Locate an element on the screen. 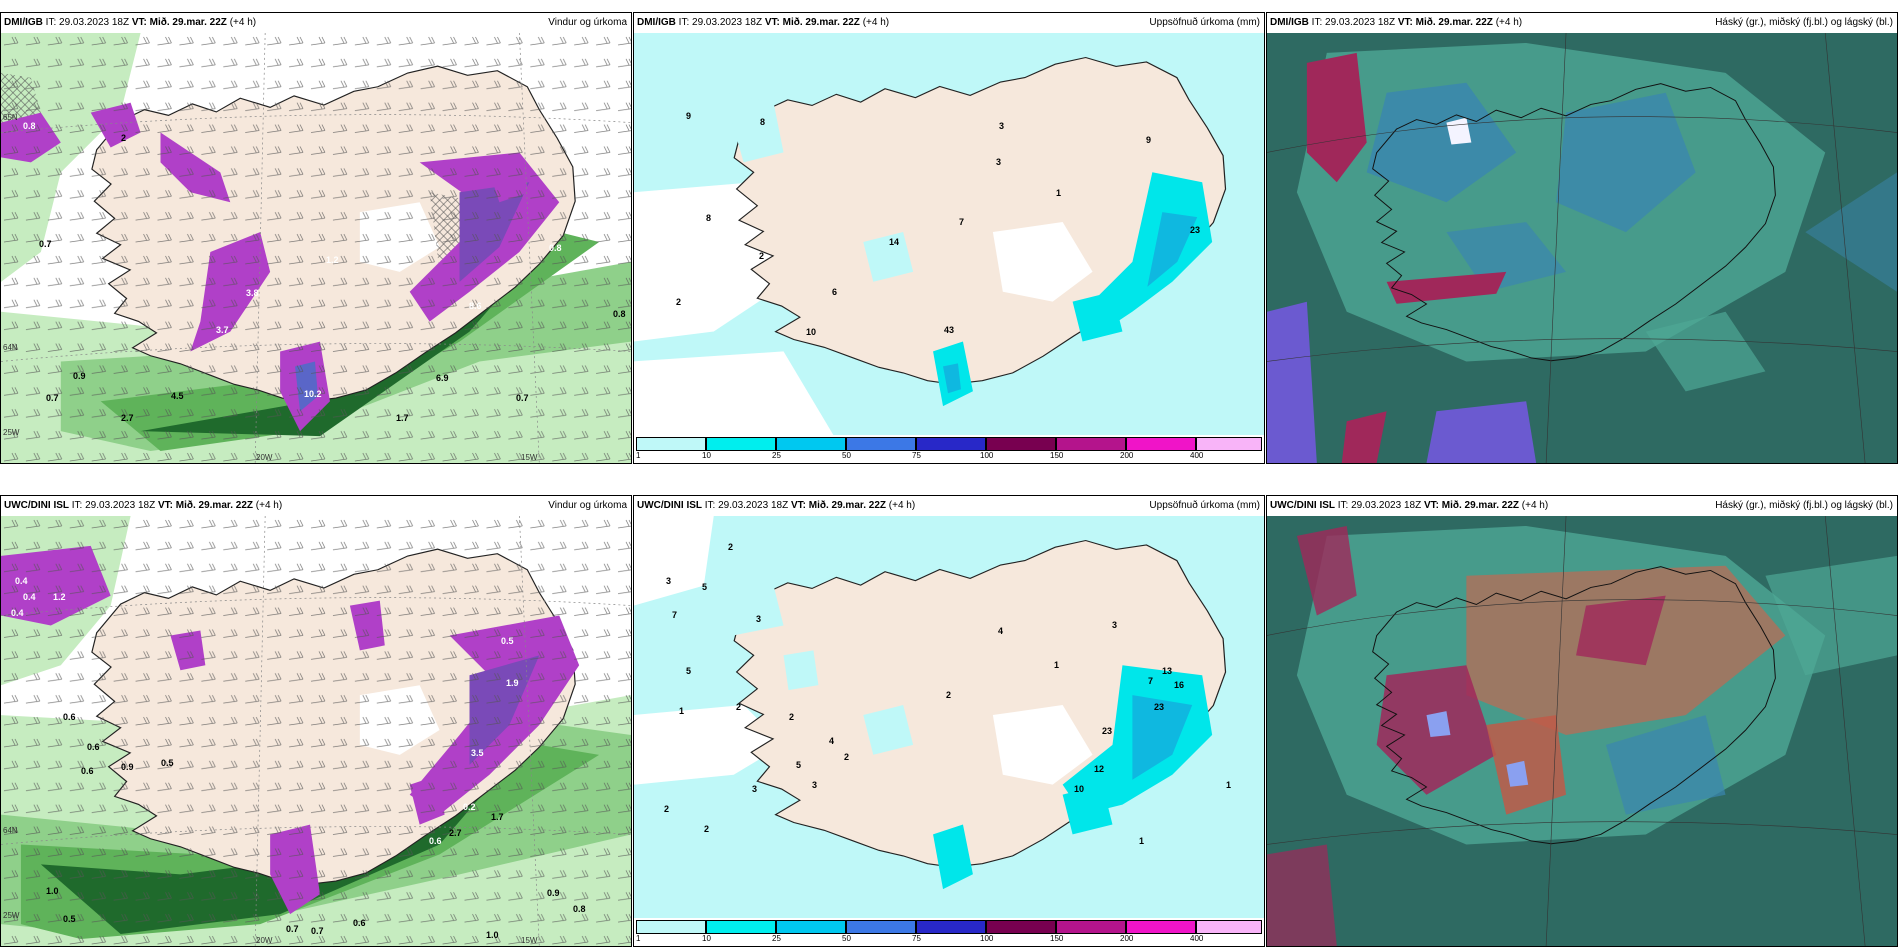  field-title: Uppsöfnuð úrkoma (mm) is located at coordinates (1204, 22).